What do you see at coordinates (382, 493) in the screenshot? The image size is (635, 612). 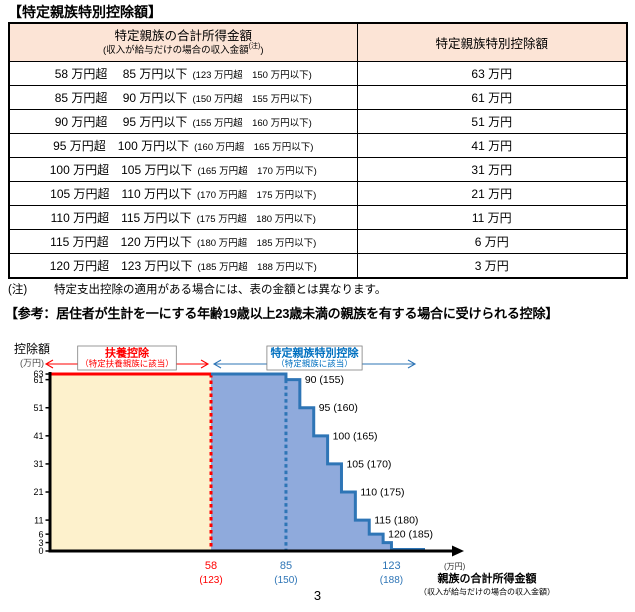 I see `step-label: 110 (175)` at bounding box center [382, 493].